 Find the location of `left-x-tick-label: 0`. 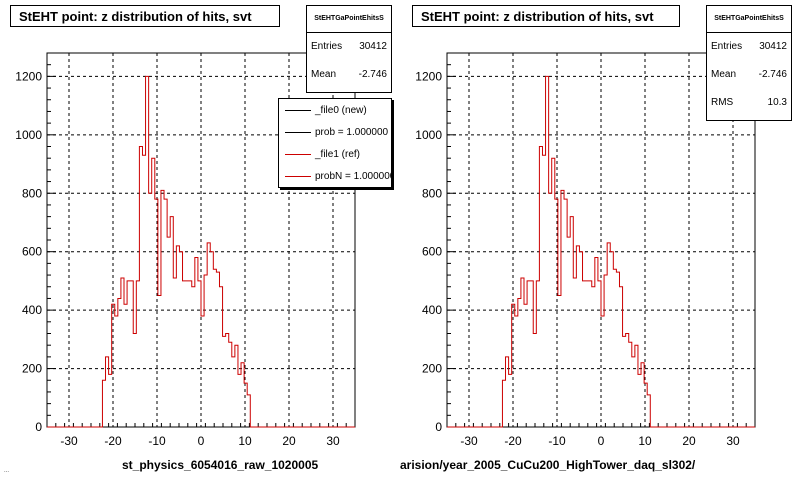

left-x-tick-label: 0 is located at coordinates (201, 441).